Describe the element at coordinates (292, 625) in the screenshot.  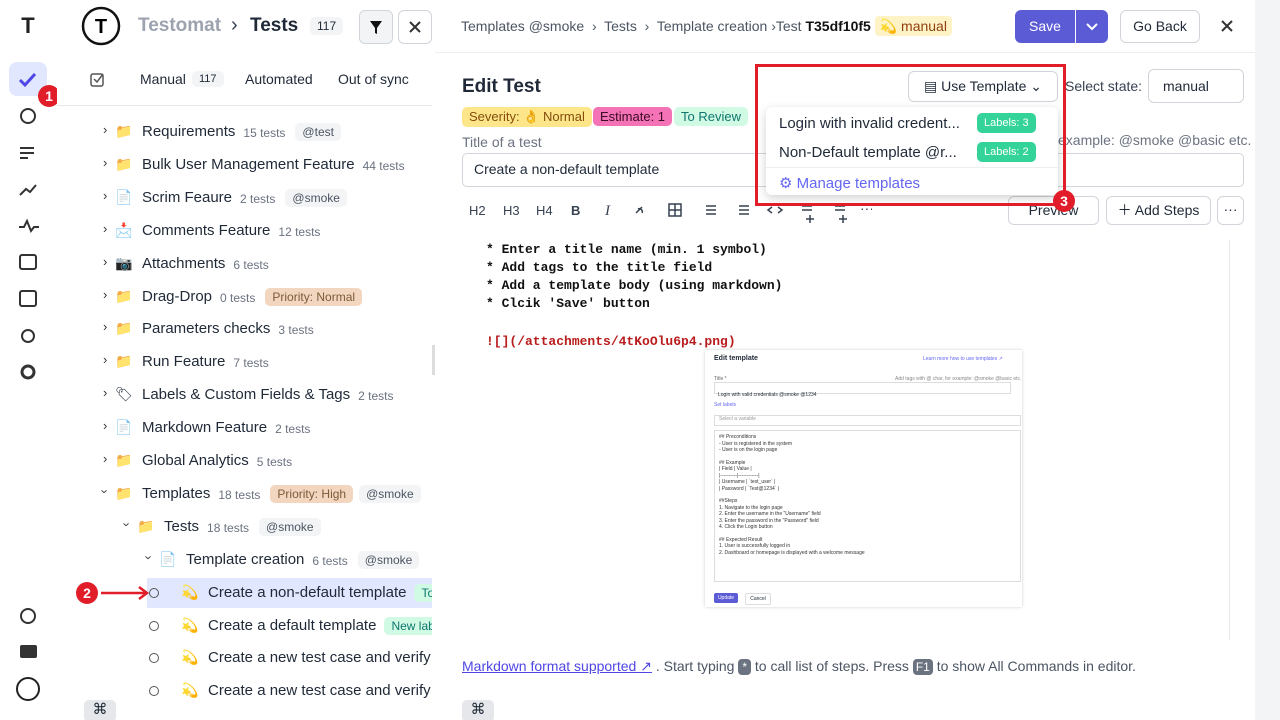
I see `tree-name: Create a default template` at that location.